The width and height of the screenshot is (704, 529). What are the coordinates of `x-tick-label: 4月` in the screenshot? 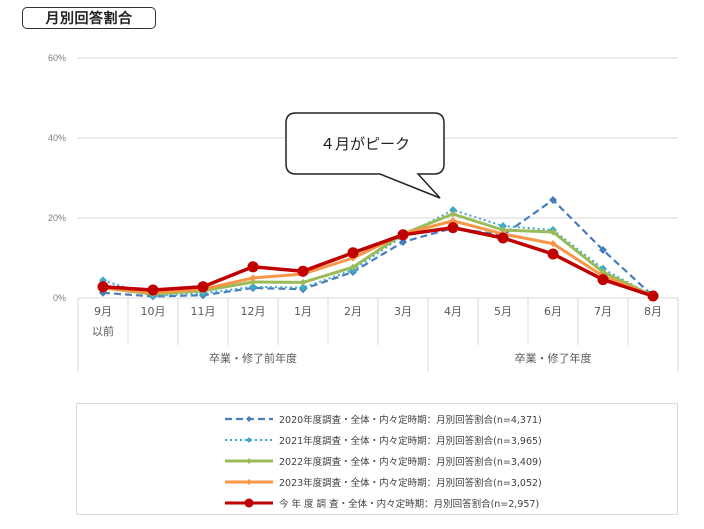 It's located at (453, 311).